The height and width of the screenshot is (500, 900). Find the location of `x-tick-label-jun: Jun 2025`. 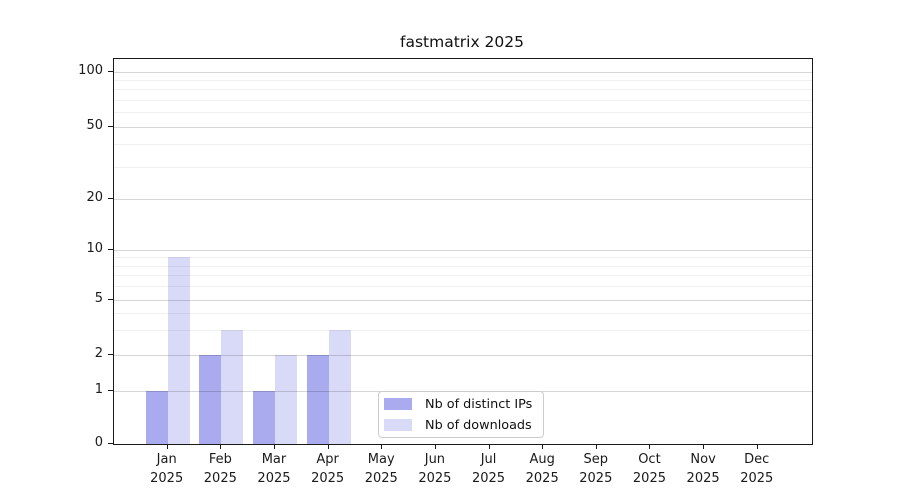

x-tick-label-jun: Jun 2025 is located at coordinates (435, 469).